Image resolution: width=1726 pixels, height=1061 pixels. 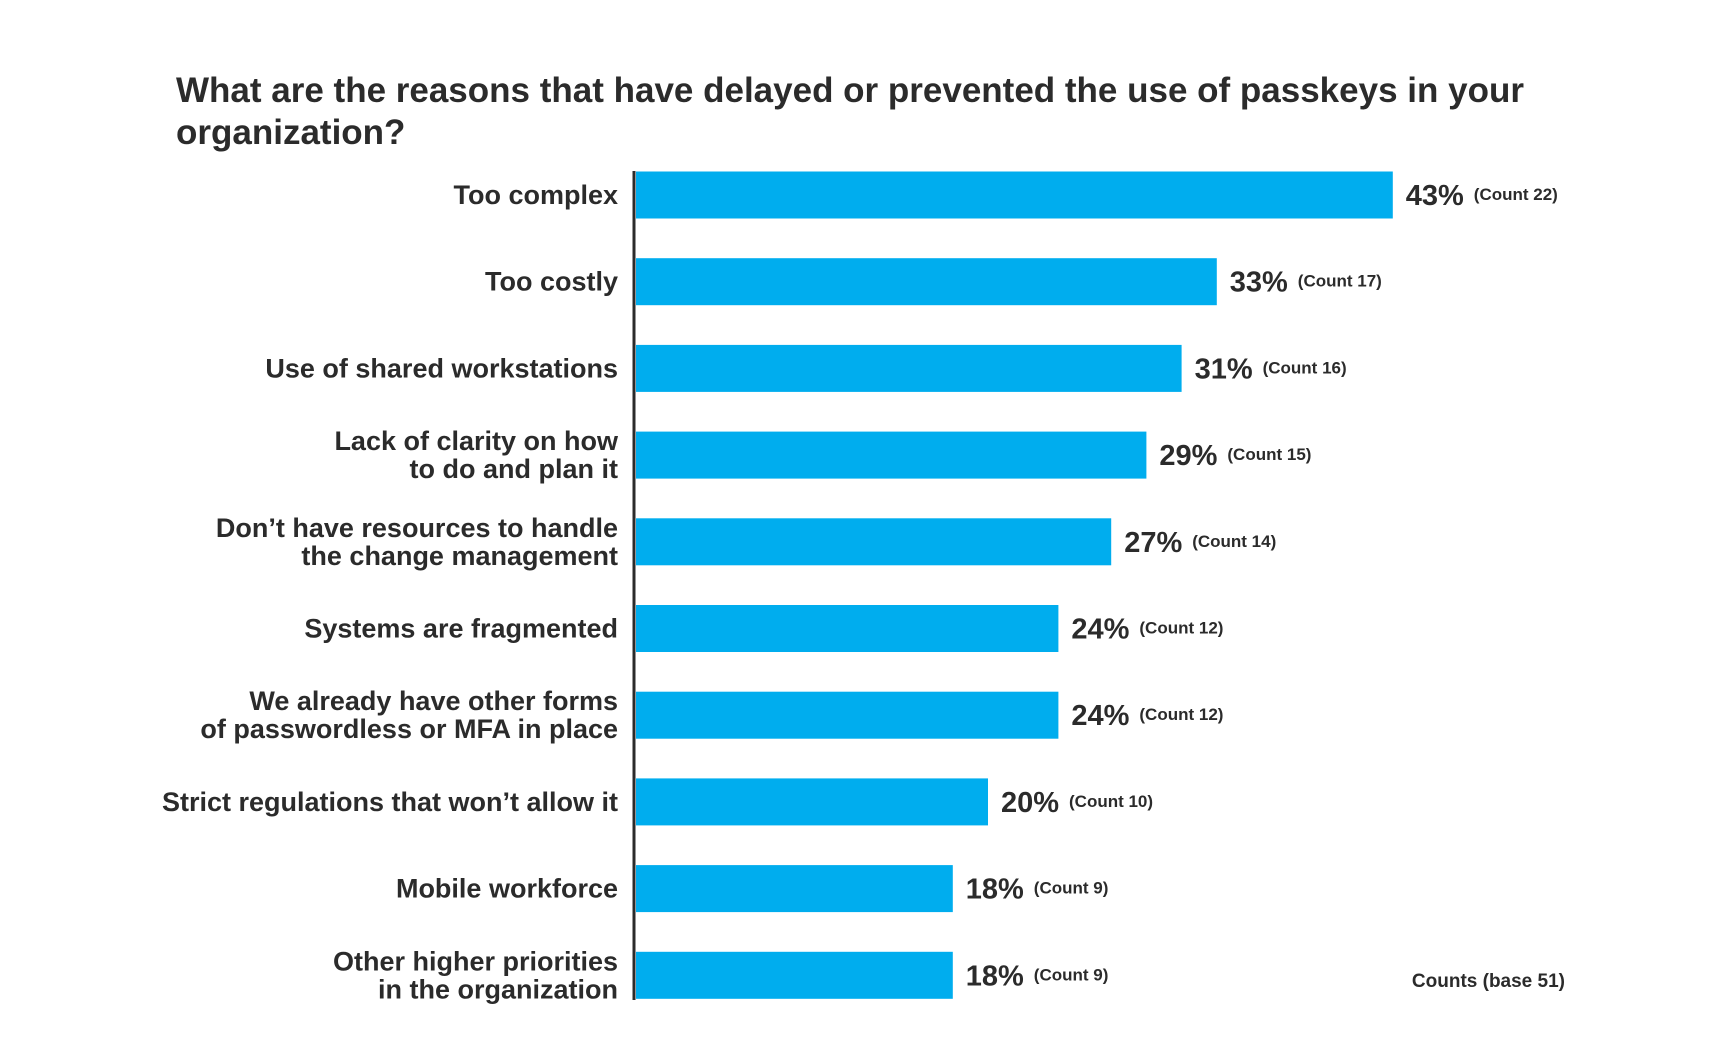 What do you see at coordinates (1516, 194) in the screenshot?
I see `count-label: (Count 22)` at bounding box center [1516, 194].